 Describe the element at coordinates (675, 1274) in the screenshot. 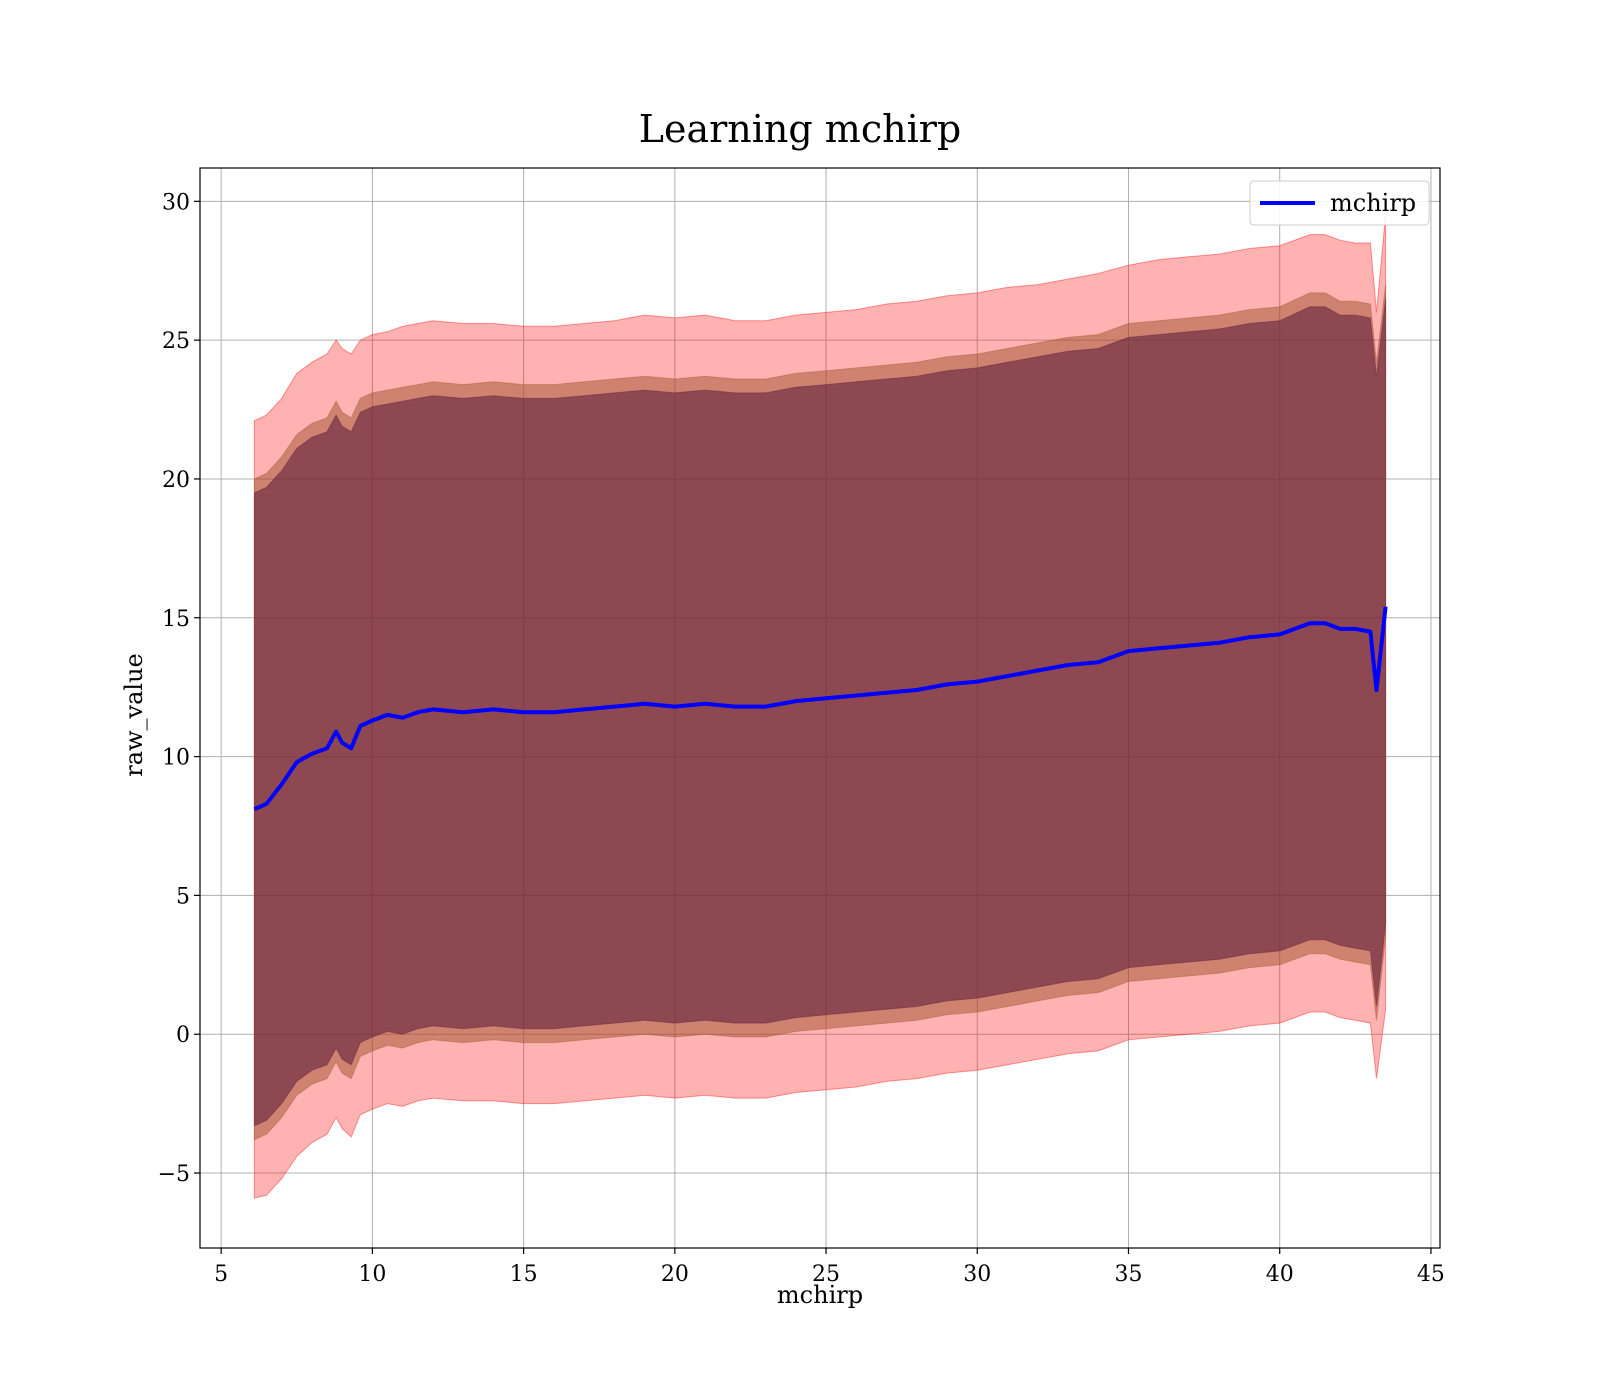

I see `x-tick-label: 20` at that location.